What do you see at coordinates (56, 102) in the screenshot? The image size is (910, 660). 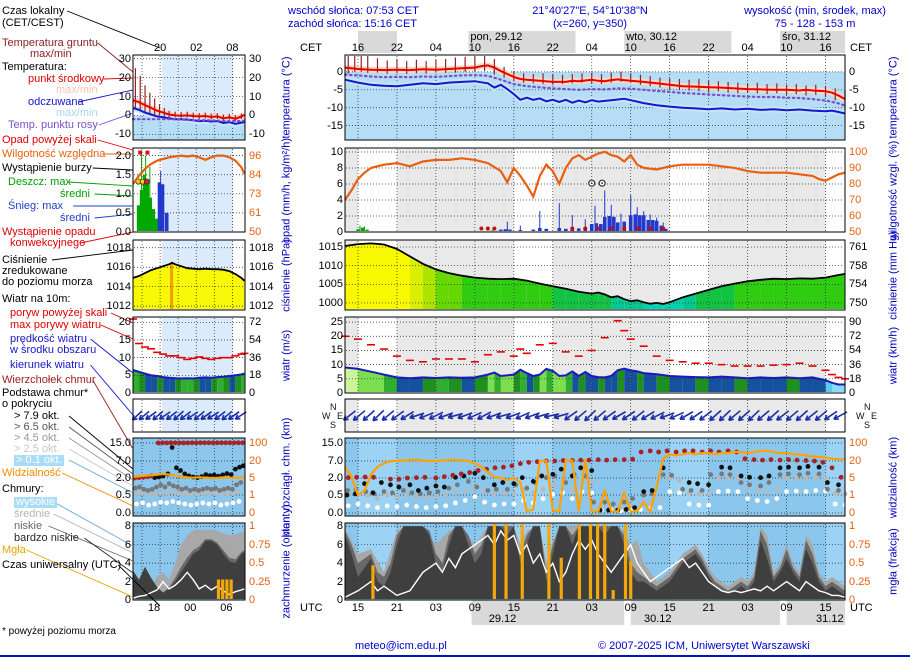 I see `legend-item-7: odczuwana` at bounding box center [56, 102].